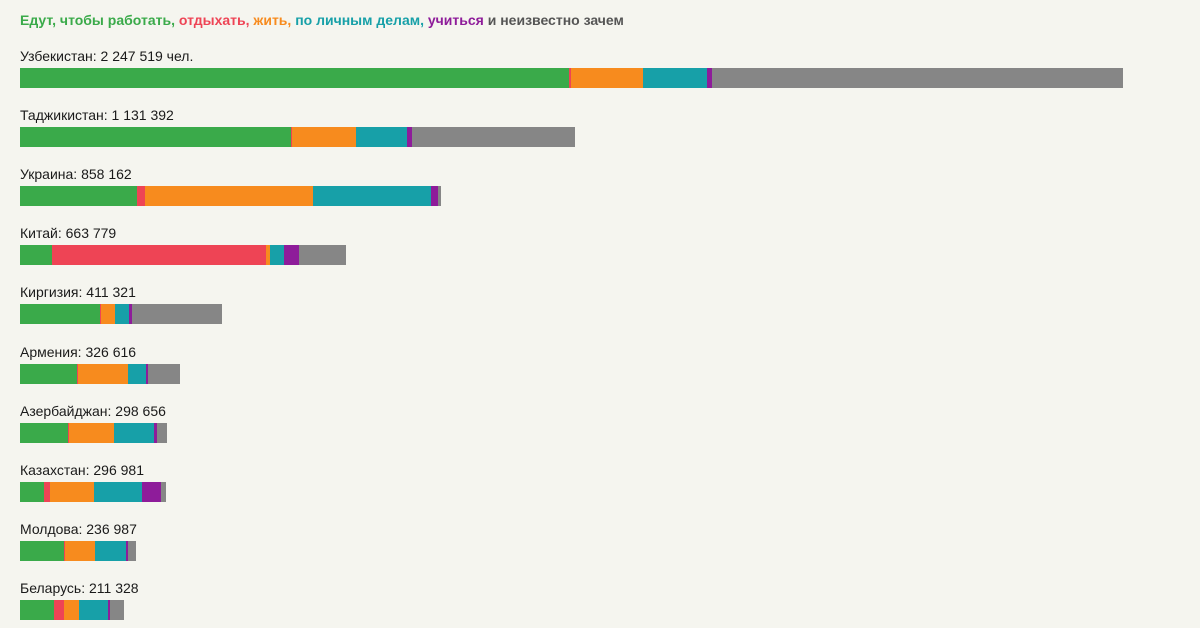 This screenshot has width=1200, height=628. I want to click on title-part-6: по личным делам, so click(358, 20).